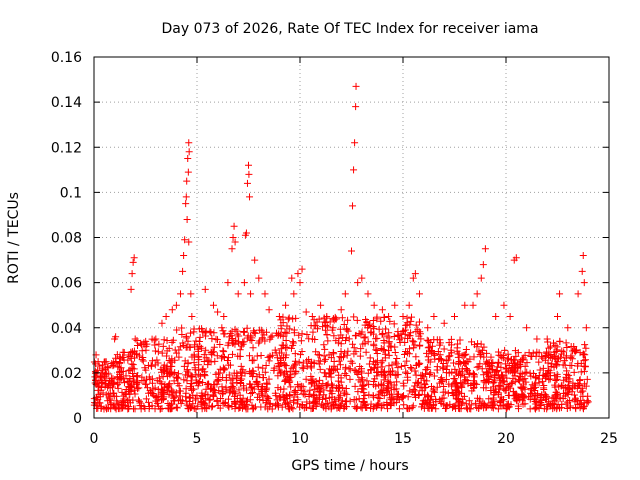  What do you see at coordinates (300, 439) in the screenshot?
I see `x-tick-label: 10` at bounding box center [300, 439].